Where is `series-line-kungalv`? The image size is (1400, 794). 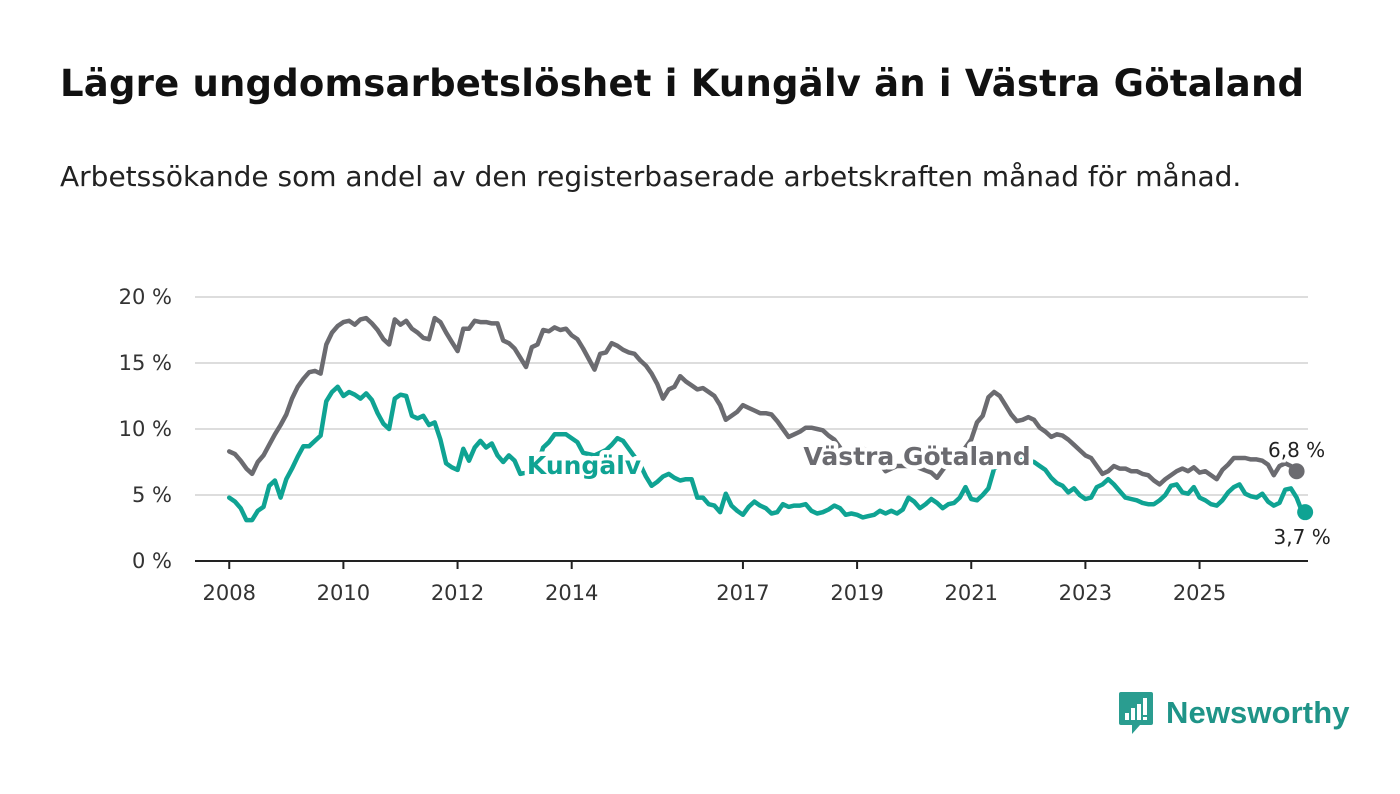 series-line-kungalv is located at coordinates (767, 453).